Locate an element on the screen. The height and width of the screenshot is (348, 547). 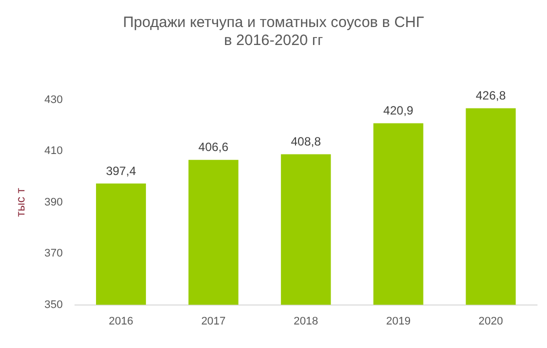
y-tick-label: 430 is located at coordinates (53, 100).